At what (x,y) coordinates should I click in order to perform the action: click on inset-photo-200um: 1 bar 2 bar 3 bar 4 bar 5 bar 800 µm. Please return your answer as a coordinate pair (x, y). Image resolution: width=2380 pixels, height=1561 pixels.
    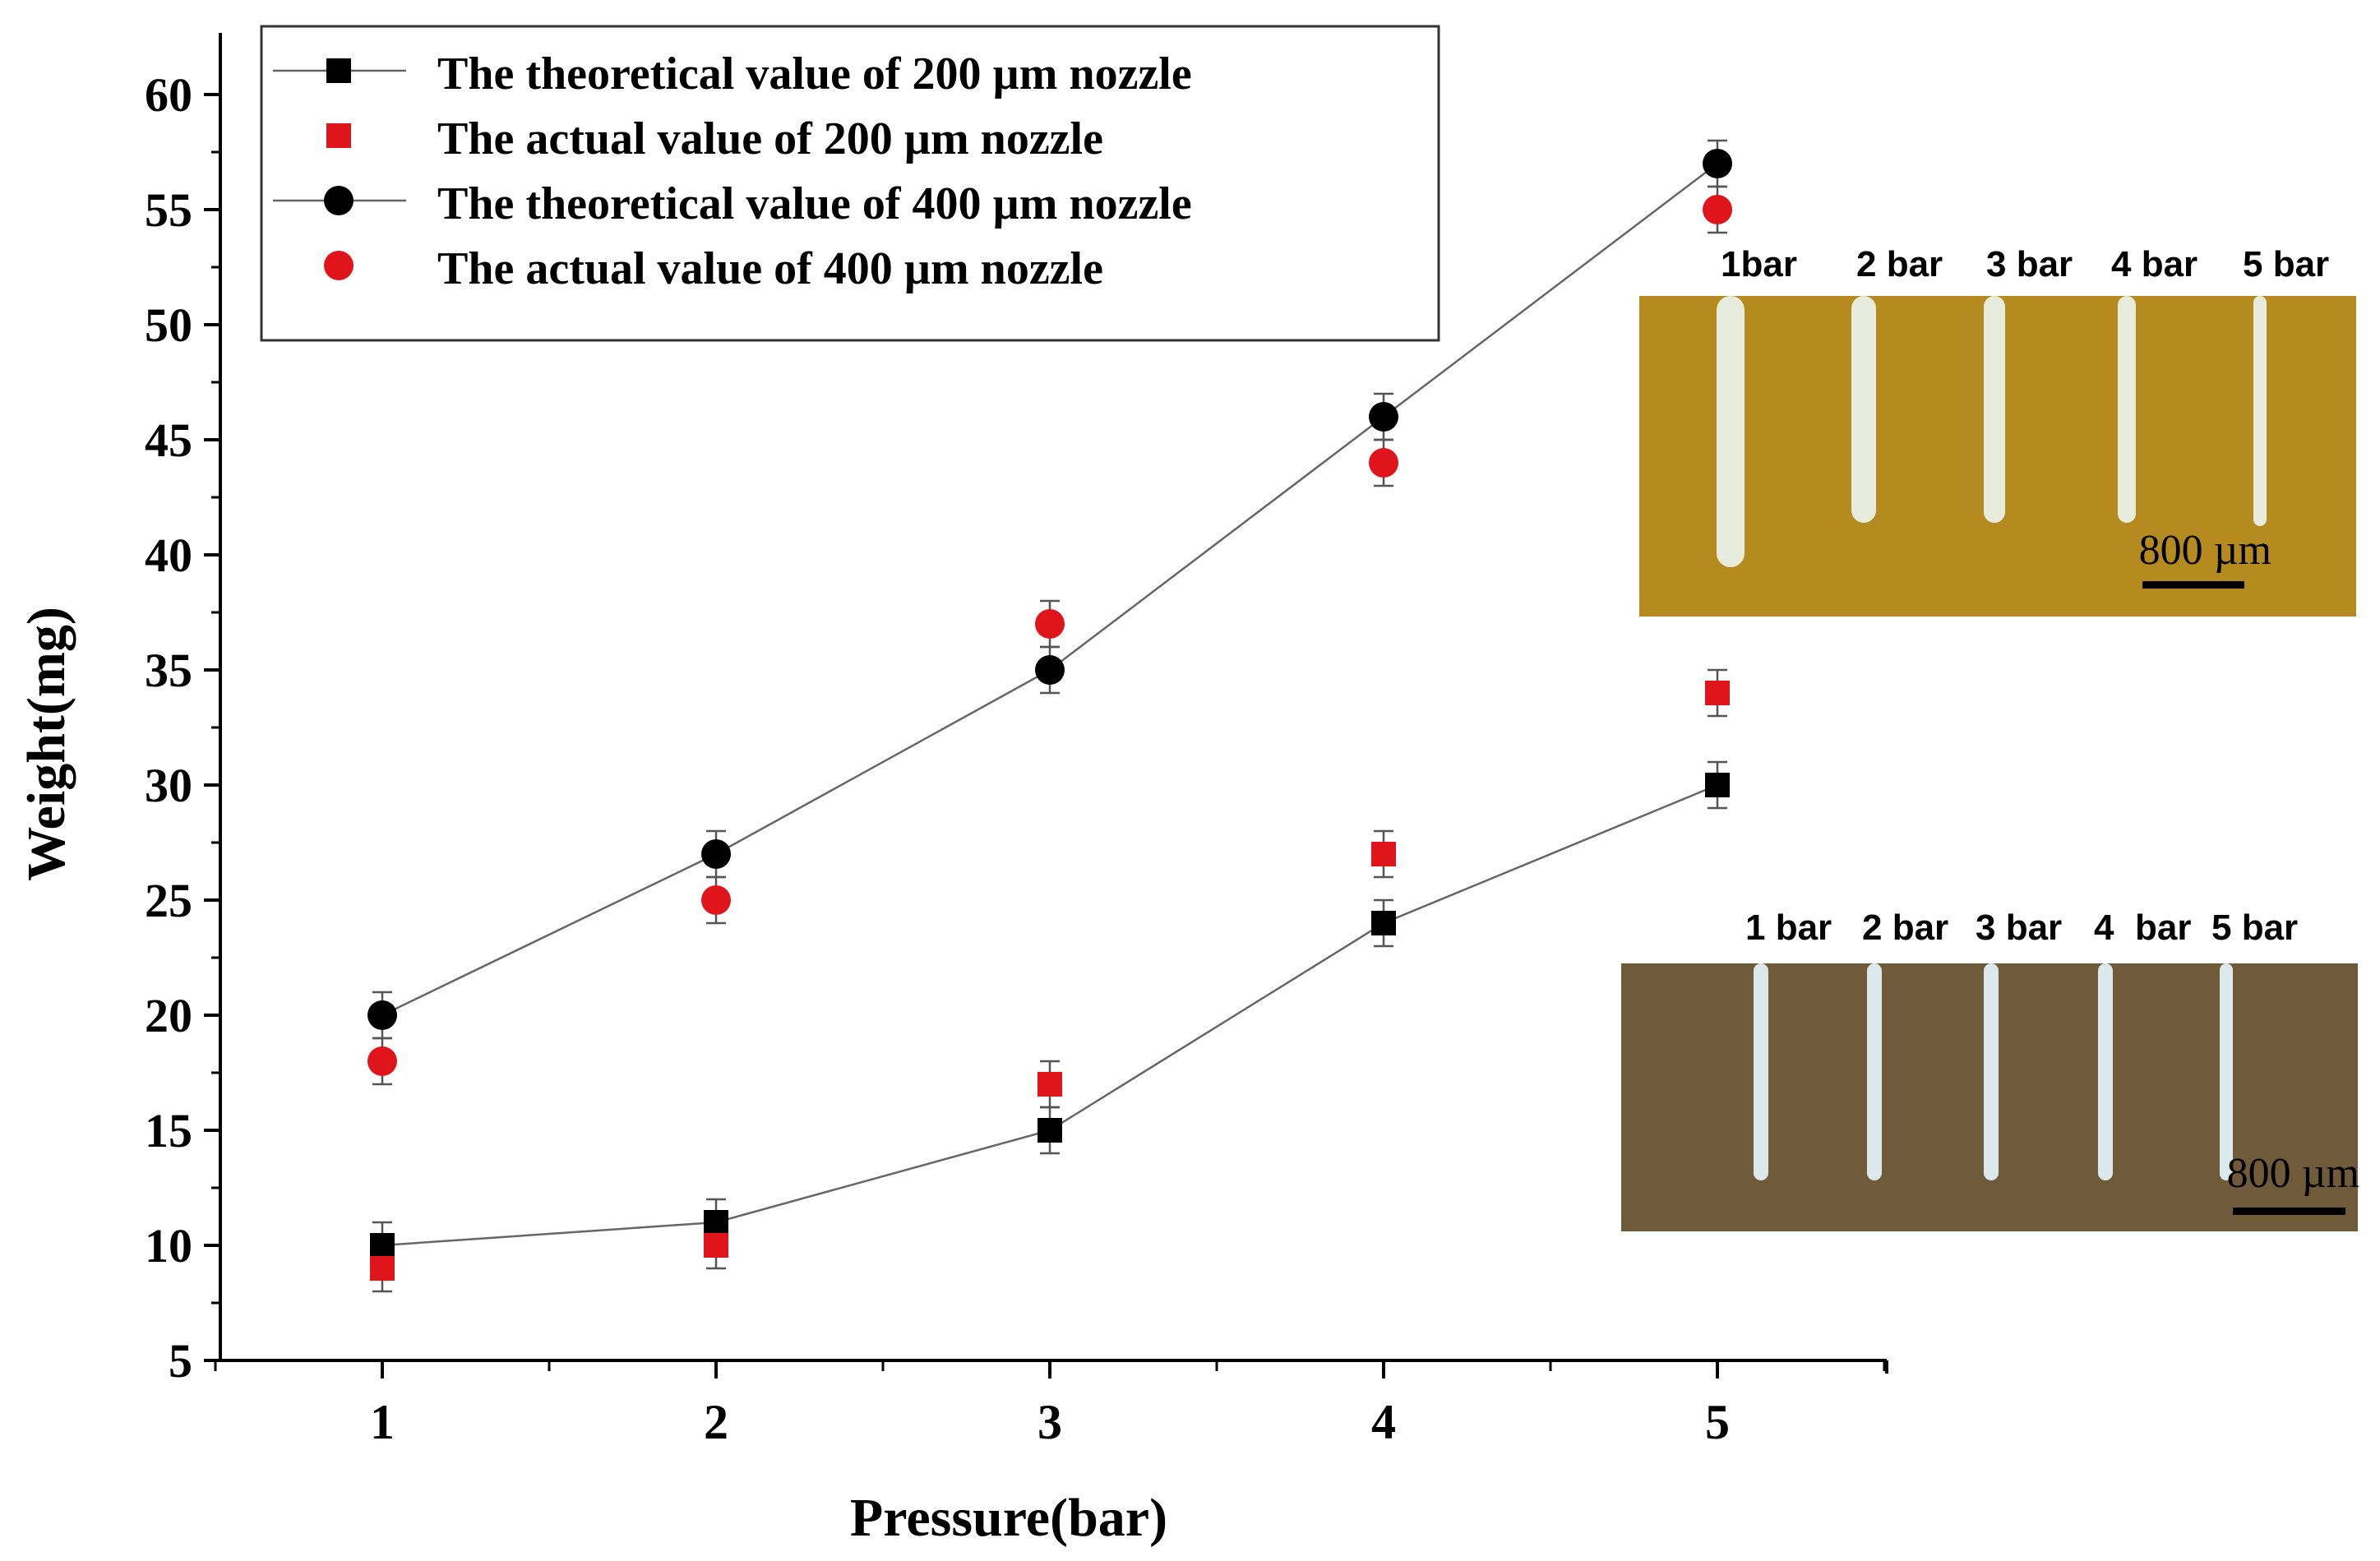
    Looking at the image, I should click on (1990, 1069).